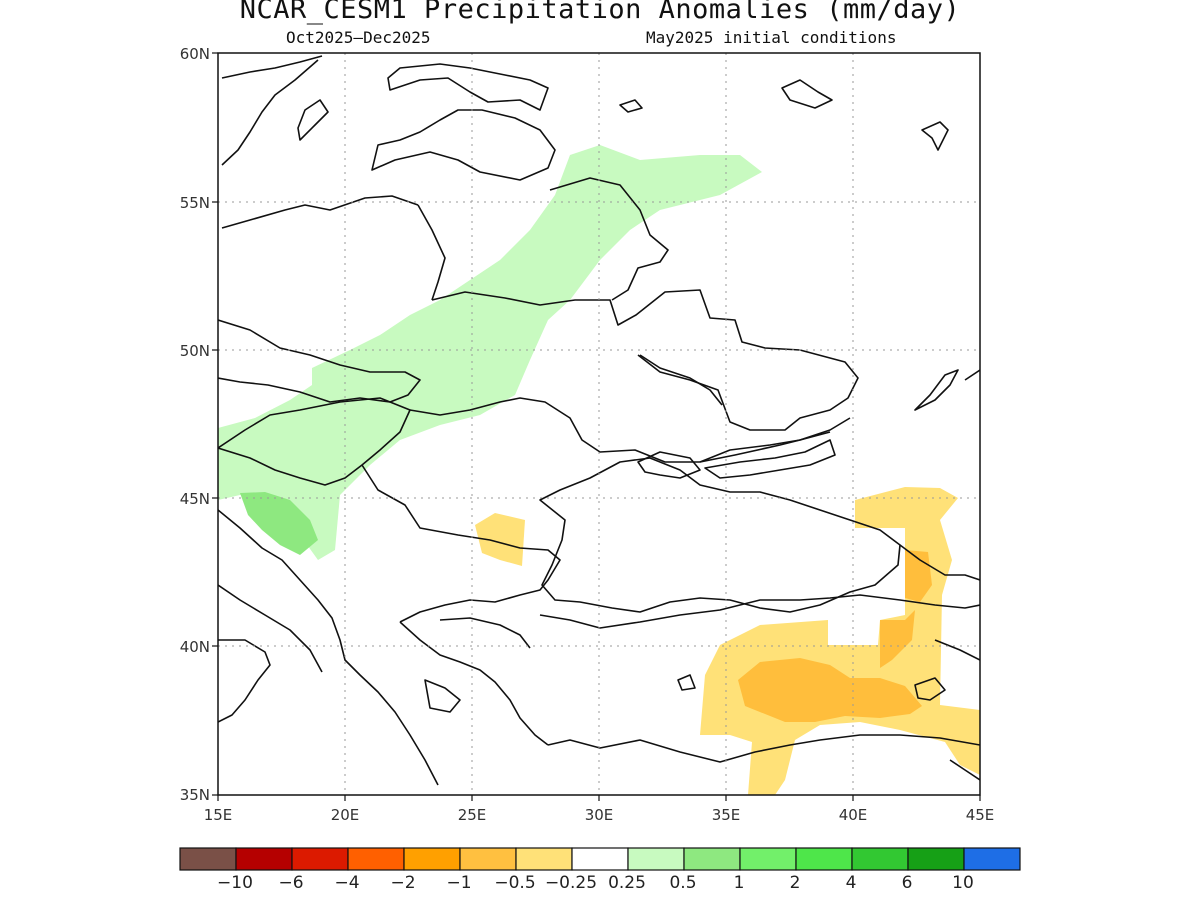 The height and width of the screenshot is (900, 1200). Describe the element at coordinates (235, 883) in the screenshot. I see `colorbar-label: −10` at that location.